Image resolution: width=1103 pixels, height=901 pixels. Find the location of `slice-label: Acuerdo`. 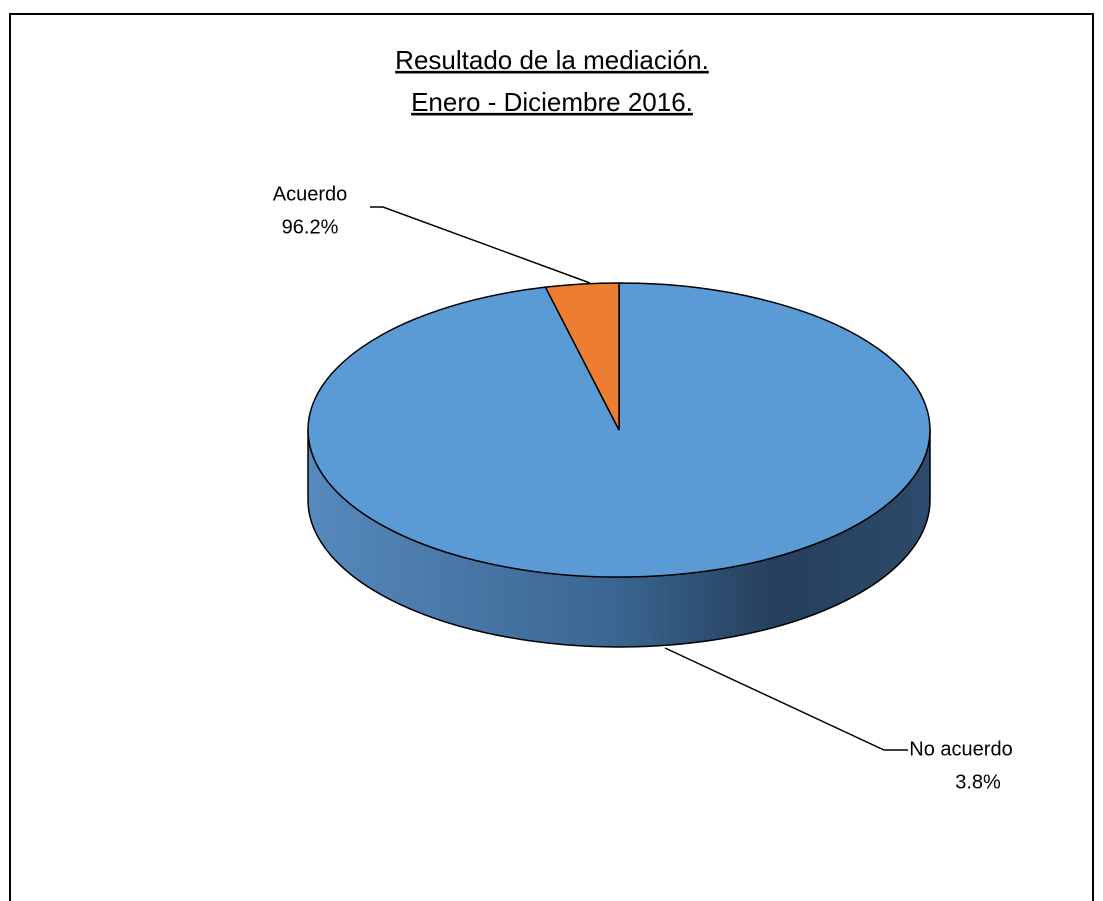

slice-label: Acuerdo is located at coordinates (310, 194).